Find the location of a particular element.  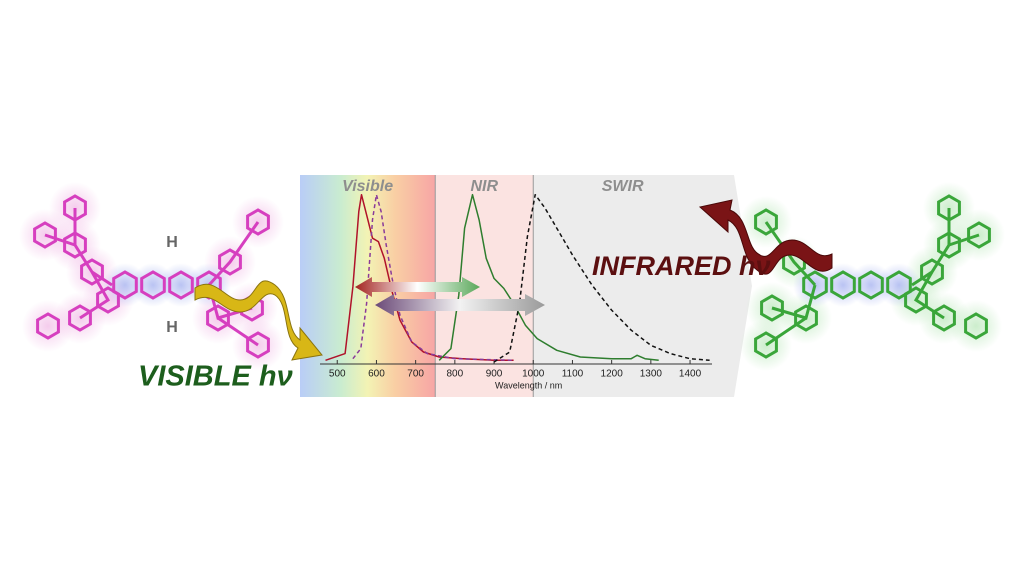

x-tick-label: 600 is located at coordinates (376, 374).